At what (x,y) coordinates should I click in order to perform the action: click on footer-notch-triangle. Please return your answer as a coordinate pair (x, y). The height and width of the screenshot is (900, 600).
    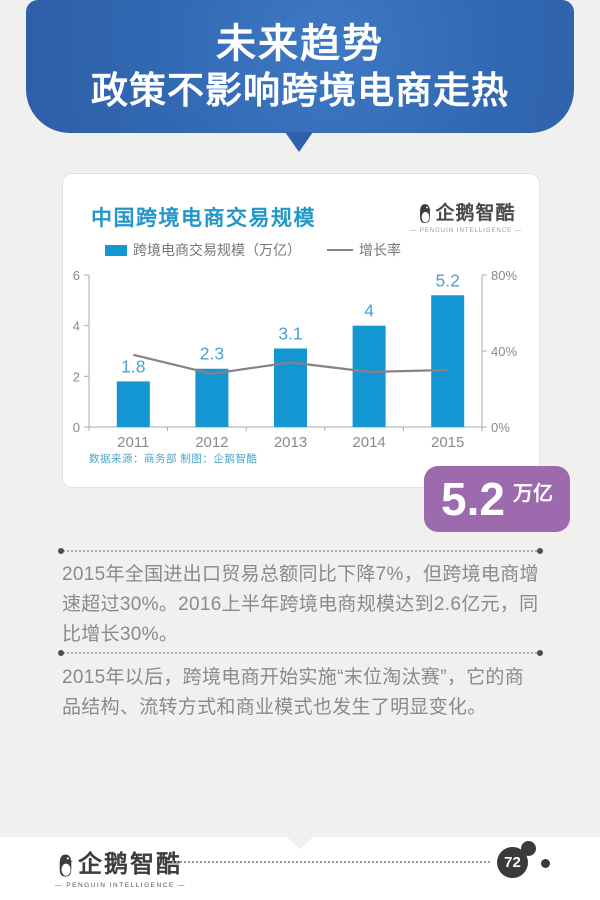
    Looking at the image, I should click on (300, 843).